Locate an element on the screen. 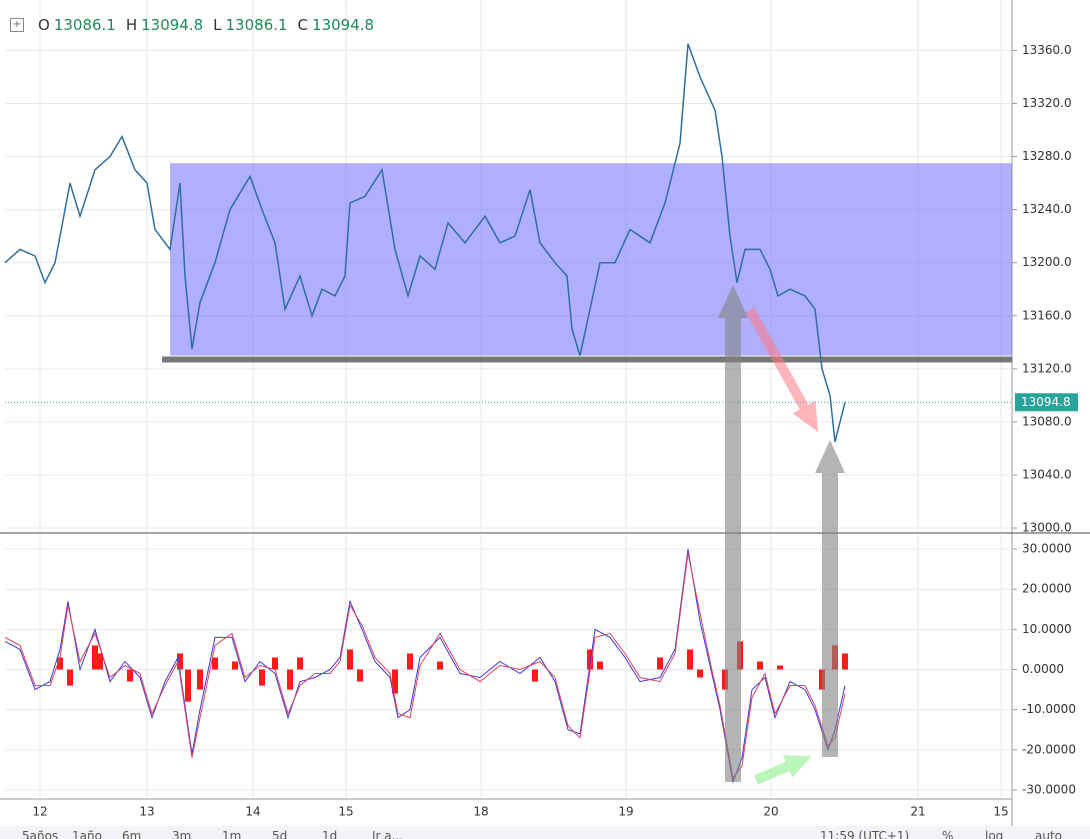 The image size is (1090, 839). x-tick-label: 18 is located at coordinates (480, 812).